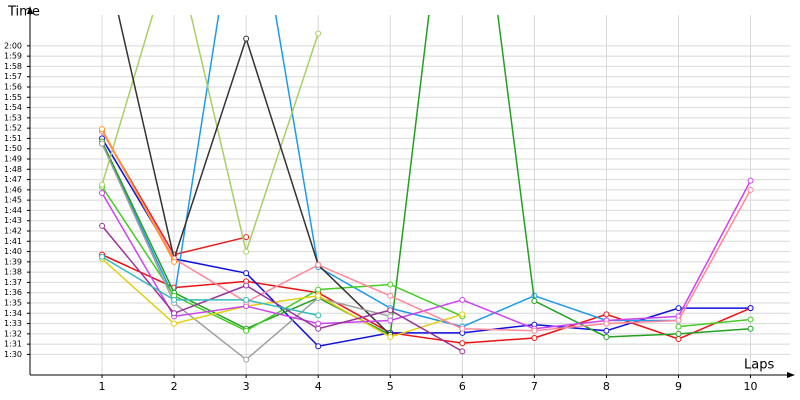 This screenshot has width=800, height=400. I want to click on x-tick-label: 2, so click(174, 386).